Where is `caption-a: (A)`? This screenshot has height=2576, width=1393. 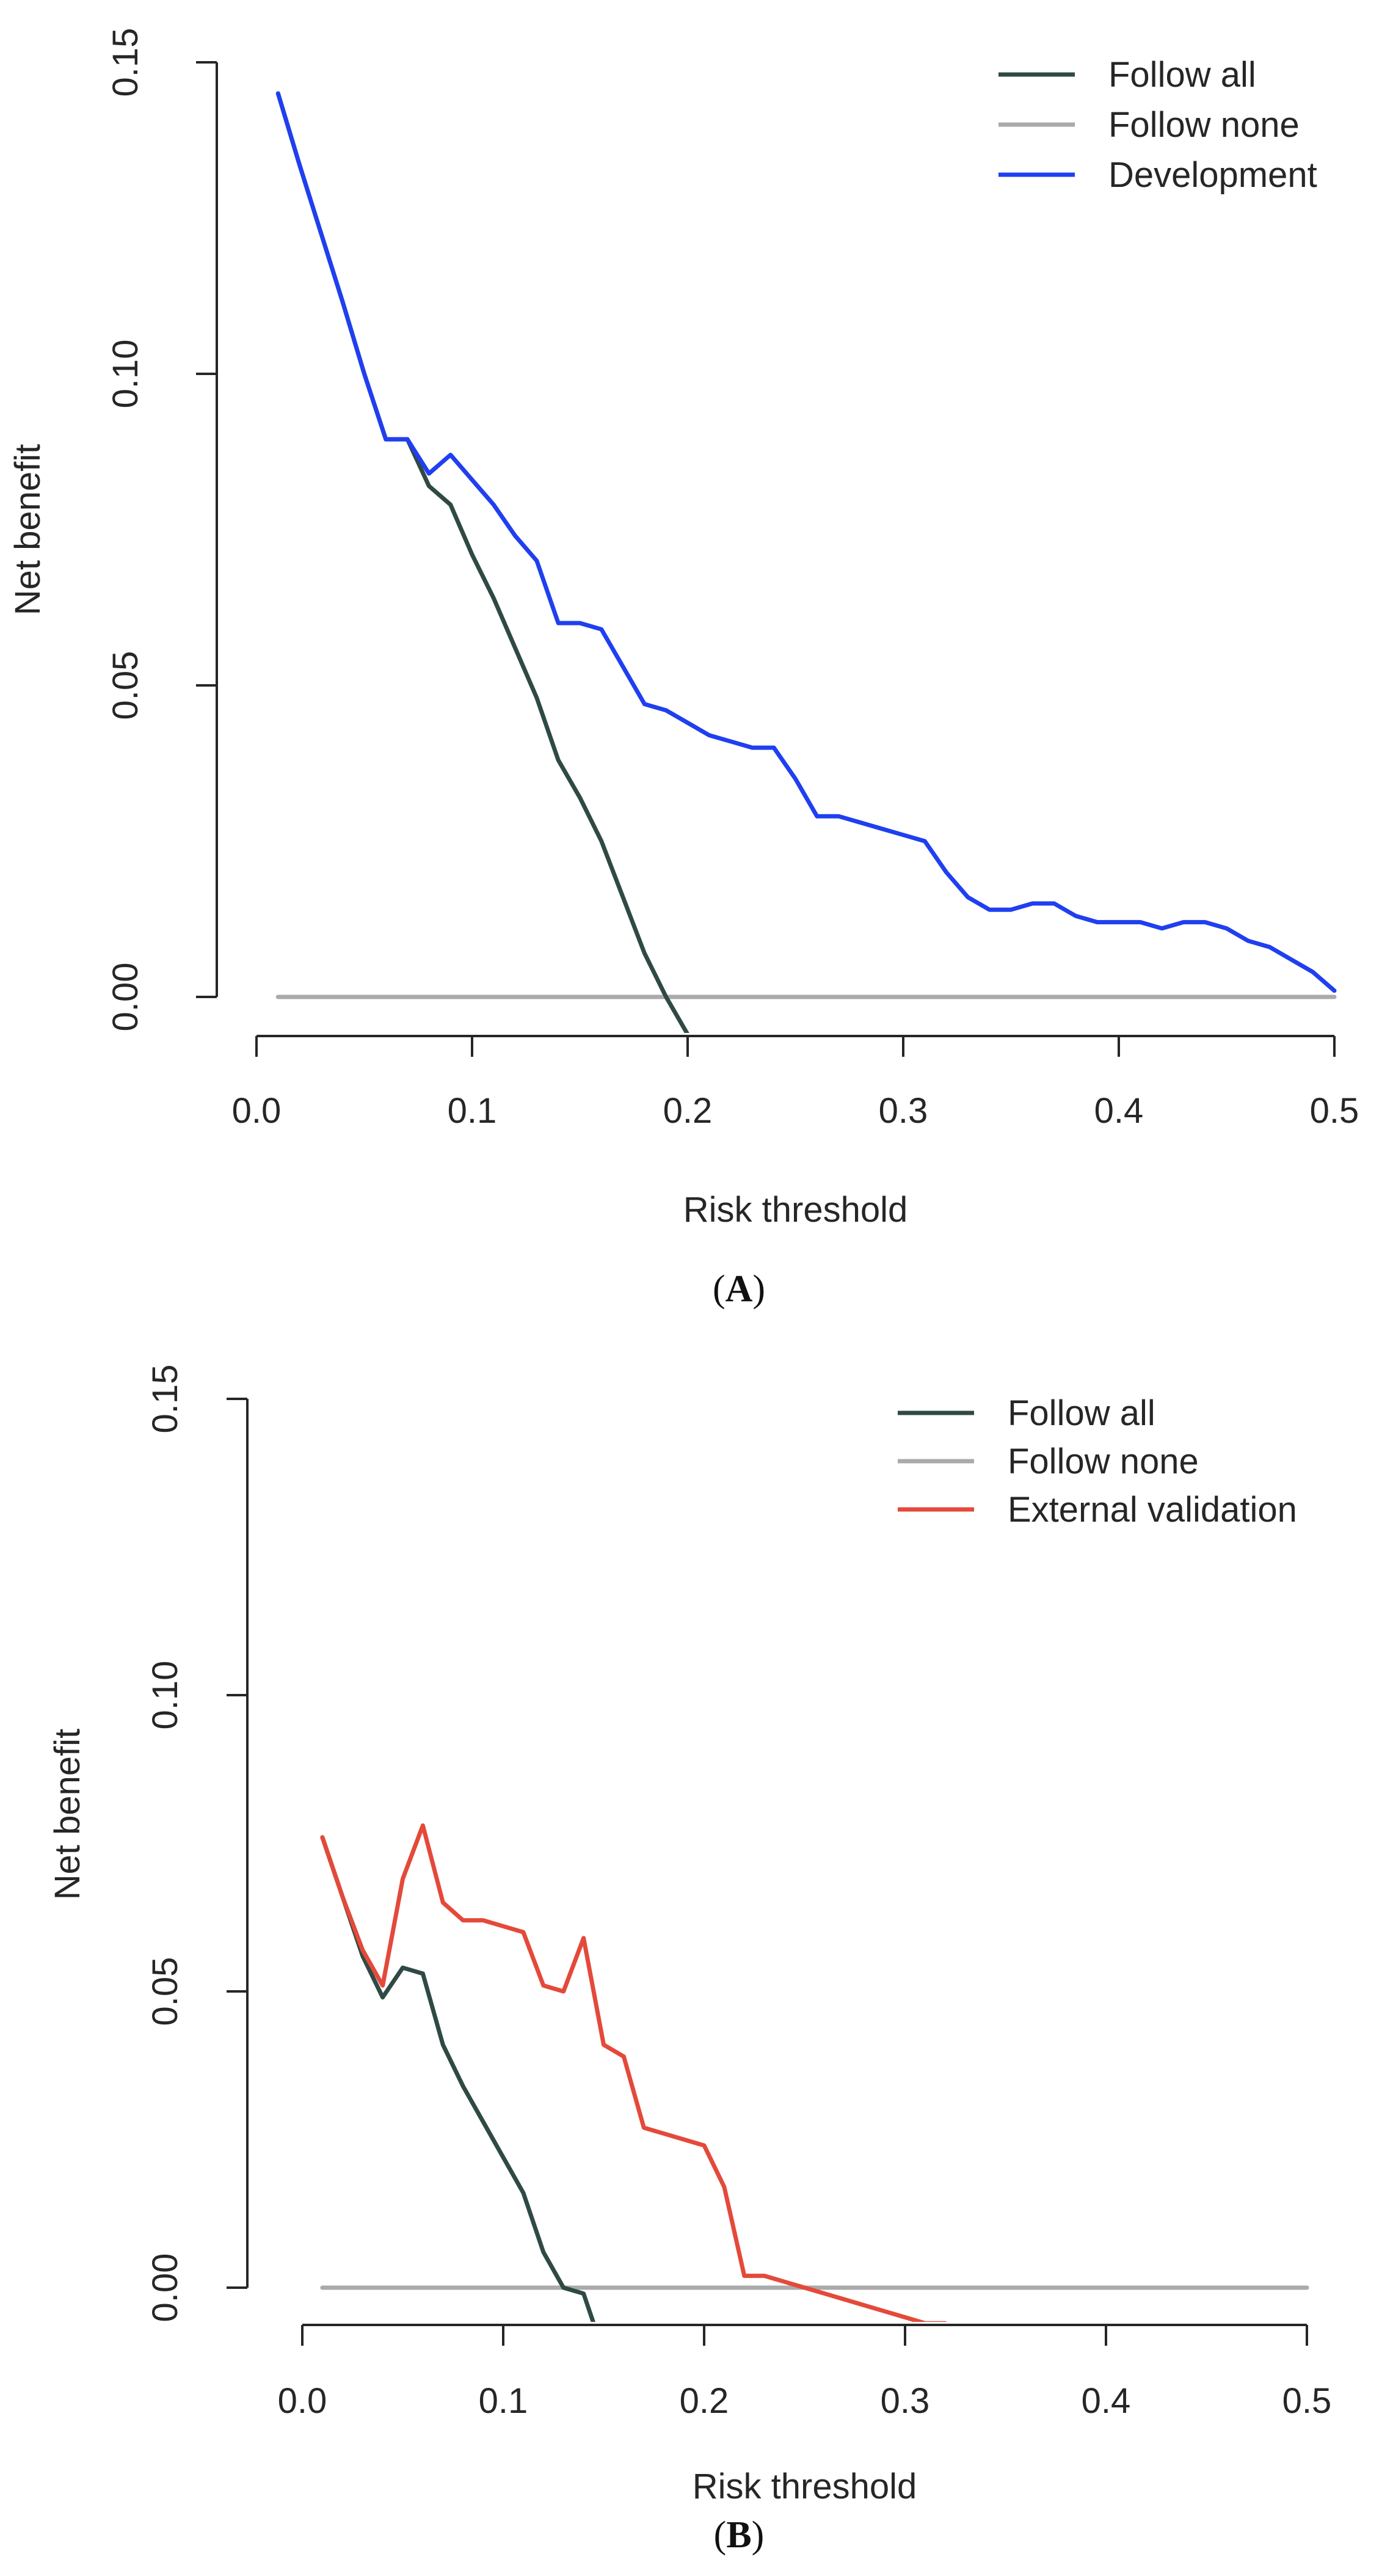
caption-a: (A) is located at coordinates (739, 1289).